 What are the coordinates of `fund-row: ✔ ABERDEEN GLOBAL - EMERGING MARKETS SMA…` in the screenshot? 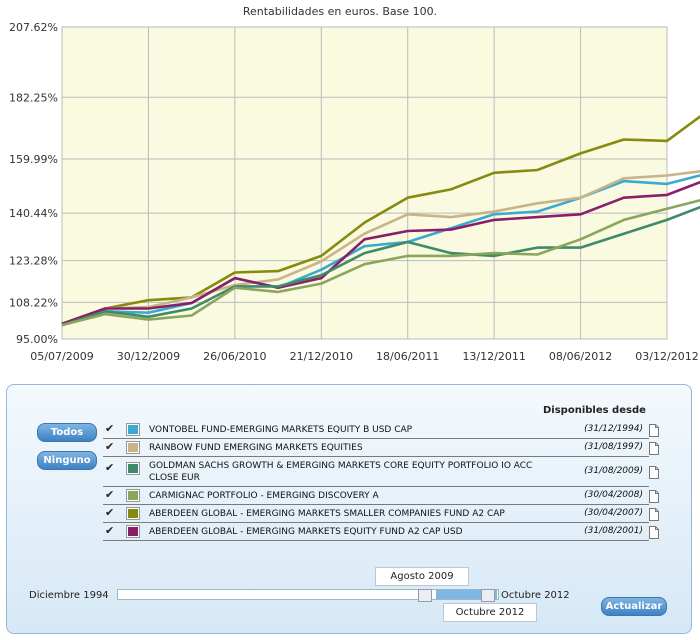 It's located at (376, 514).